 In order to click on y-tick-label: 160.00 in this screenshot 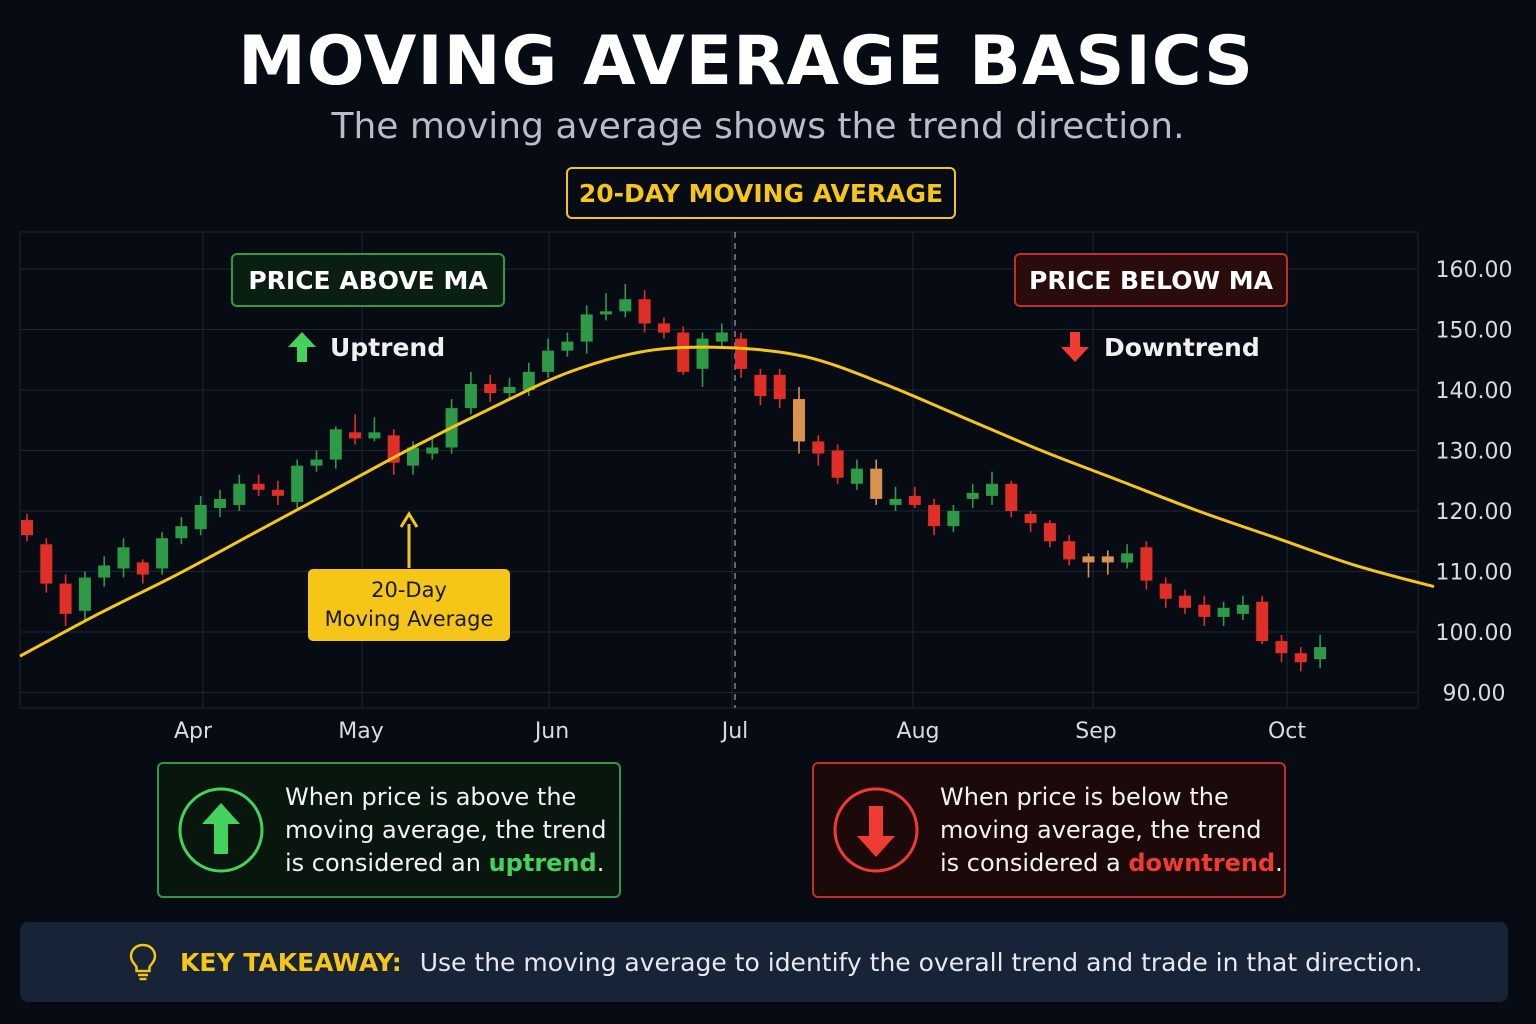, I will do `click(1474, 270)`.